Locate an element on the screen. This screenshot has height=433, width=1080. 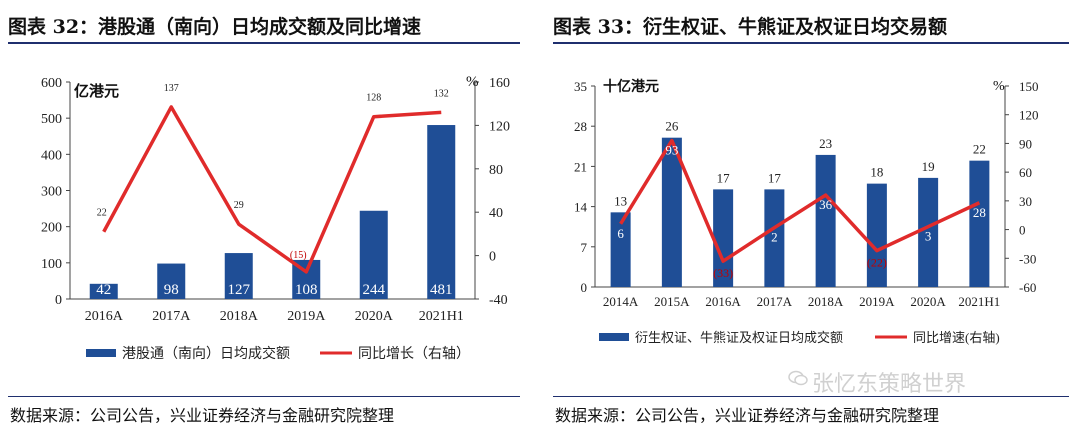
left-tick-label: 28 is located at coordinates (580, 126).